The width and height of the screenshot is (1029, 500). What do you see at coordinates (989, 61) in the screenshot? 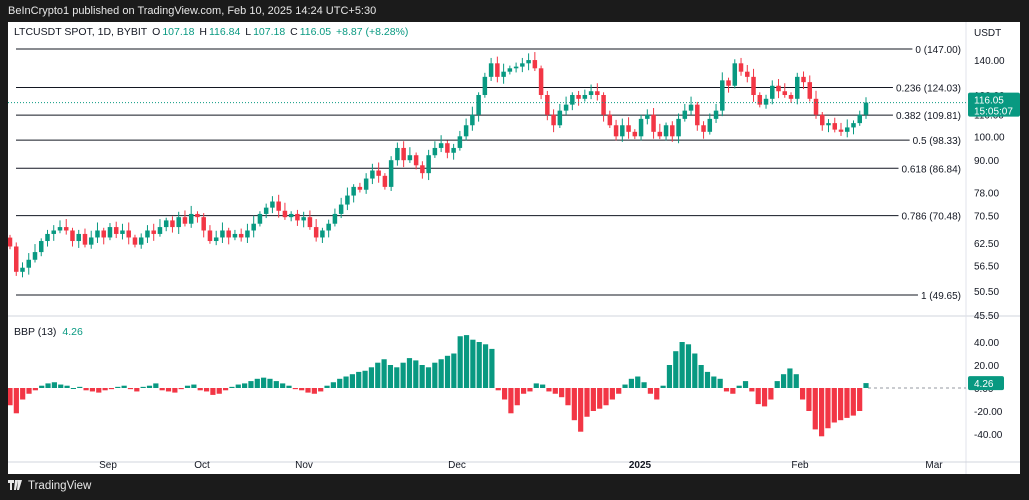
I see `price-tick-label: 140.00` at bounding box center [989, 61].